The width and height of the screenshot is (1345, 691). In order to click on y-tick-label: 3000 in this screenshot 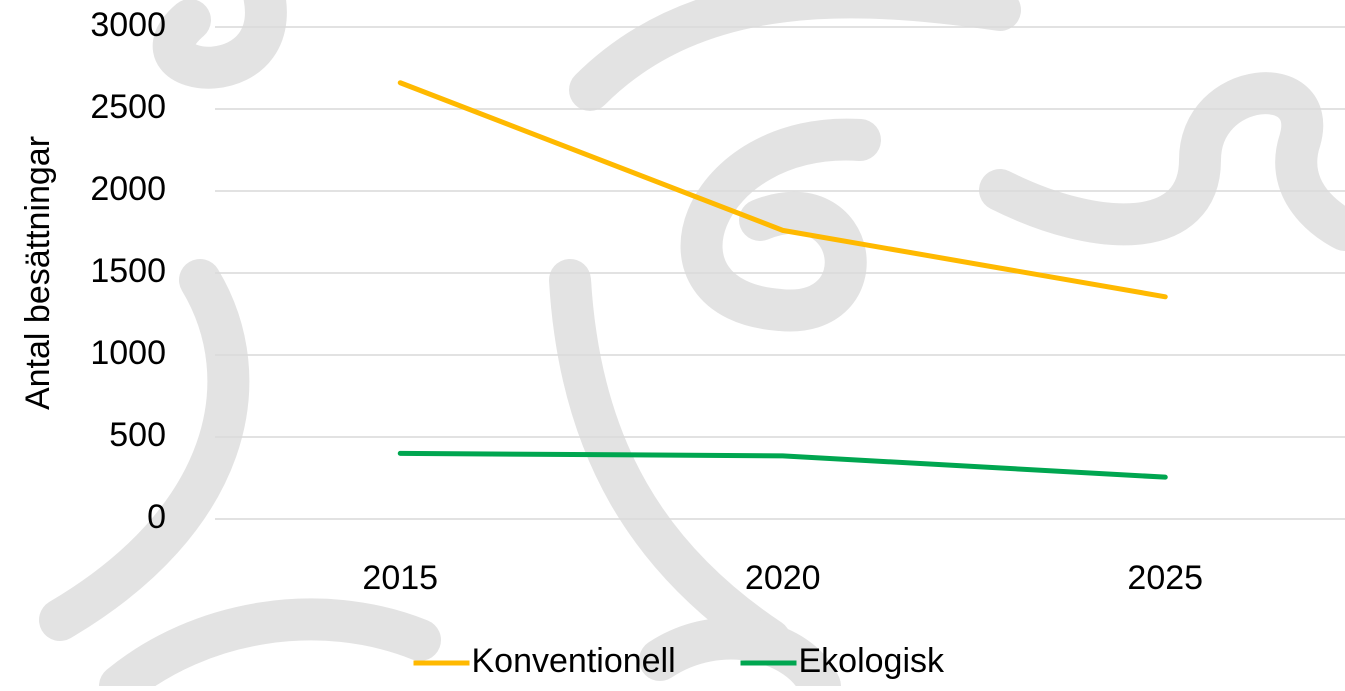, I will do `click(128, 25)`.